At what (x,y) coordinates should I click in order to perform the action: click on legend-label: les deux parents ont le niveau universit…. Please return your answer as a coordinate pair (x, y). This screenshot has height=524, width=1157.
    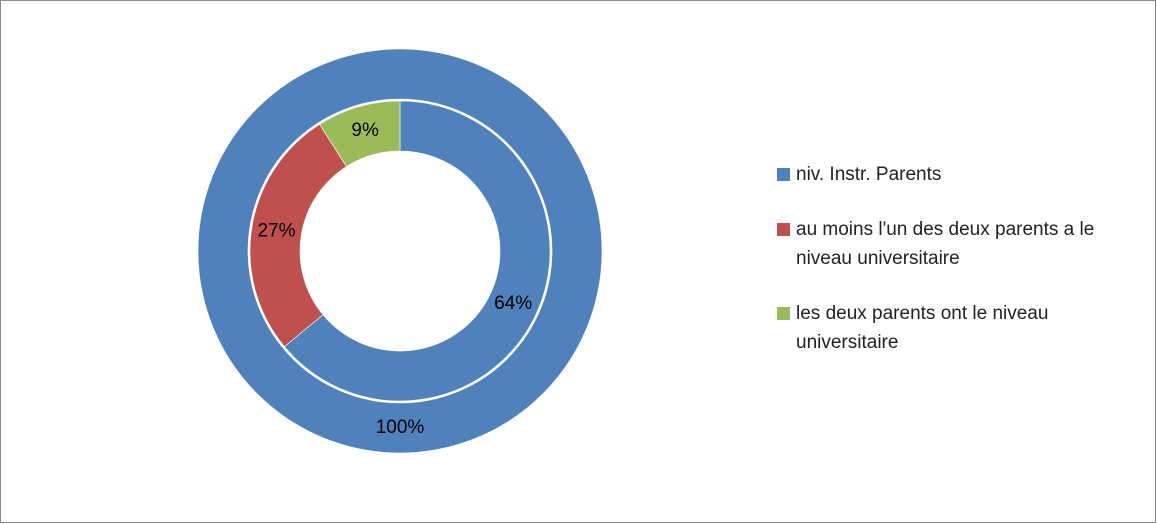
    Looking at the image, I should click on (922, 328).